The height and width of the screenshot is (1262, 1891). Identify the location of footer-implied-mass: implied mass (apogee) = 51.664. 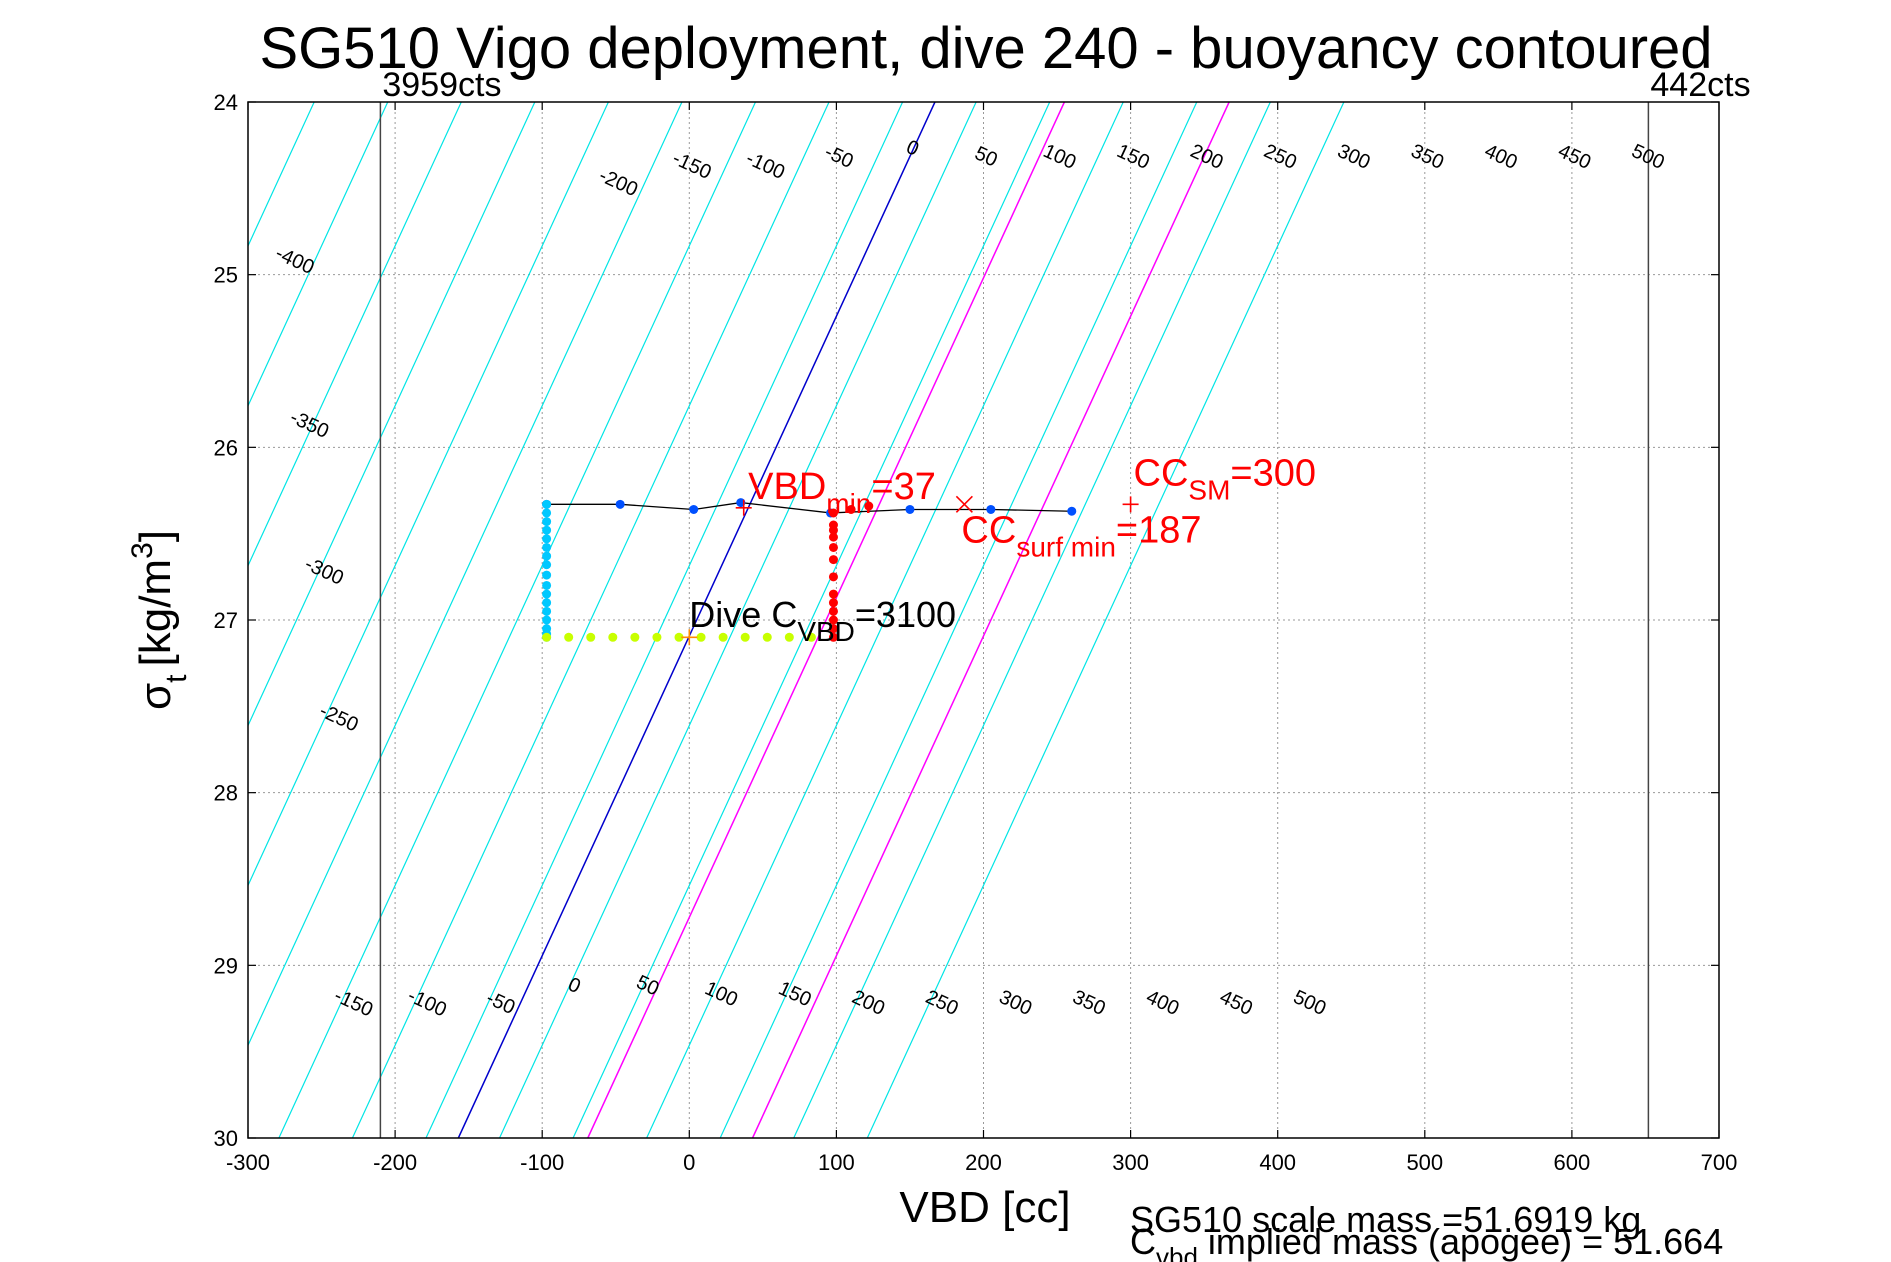
(1460, 1241).